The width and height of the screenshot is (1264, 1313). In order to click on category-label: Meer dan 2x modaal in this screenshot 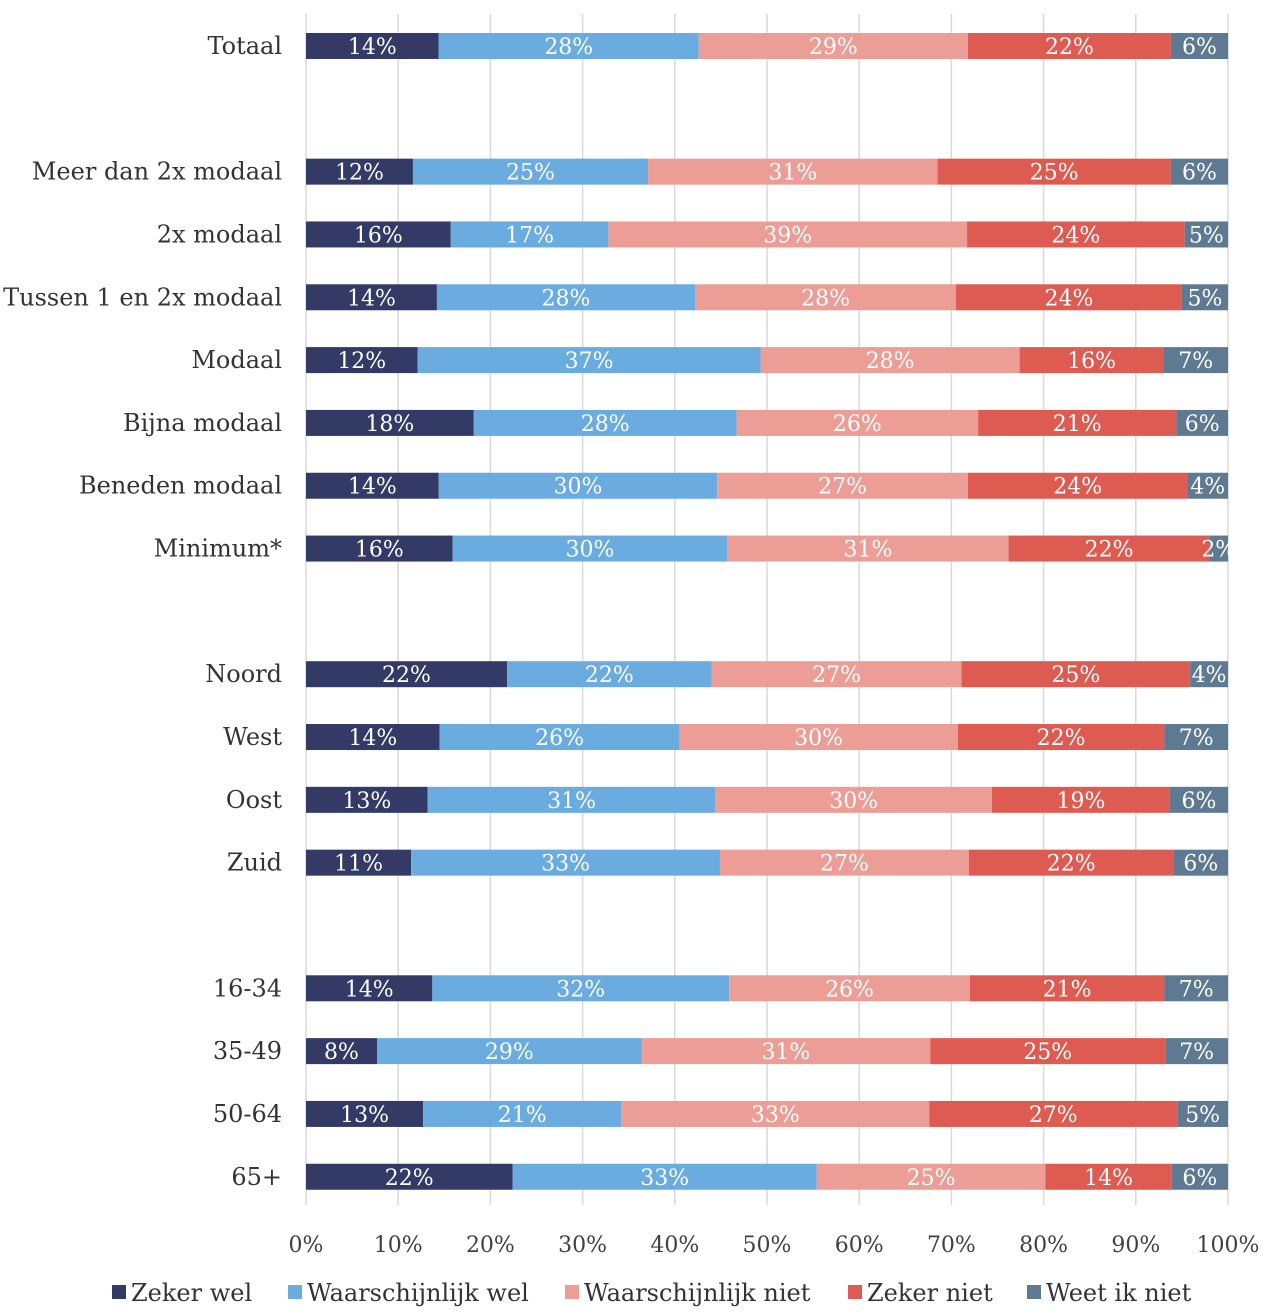, I will do `click(157, 172)`.